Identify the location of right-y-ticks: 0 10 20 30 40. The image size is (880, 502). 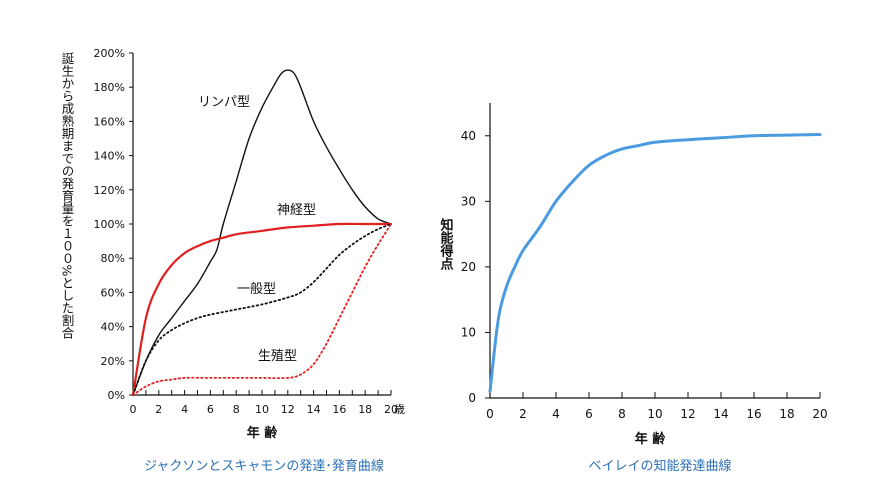
(475, 267).